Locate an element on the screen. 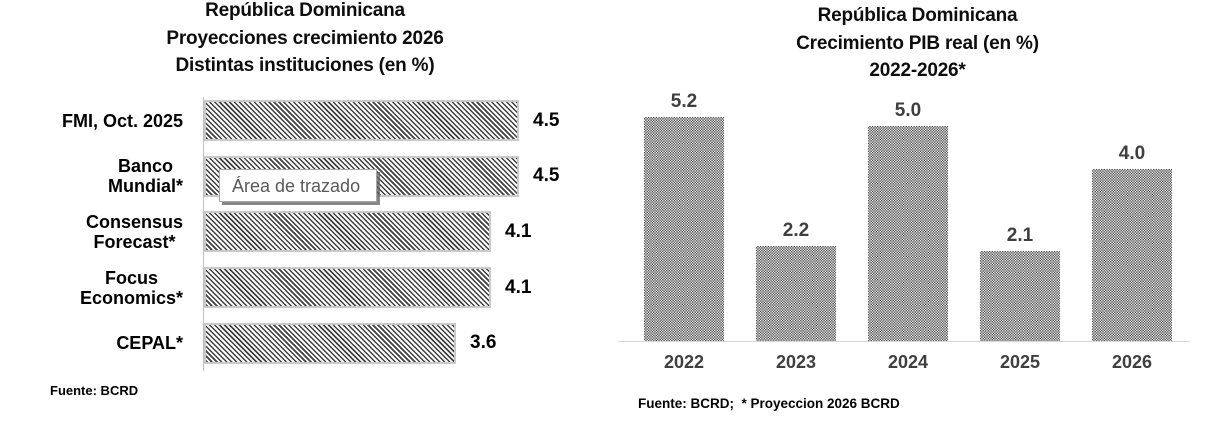  plot-area-tooltip-label: Área de trazado is located at coordinates (296, 186).